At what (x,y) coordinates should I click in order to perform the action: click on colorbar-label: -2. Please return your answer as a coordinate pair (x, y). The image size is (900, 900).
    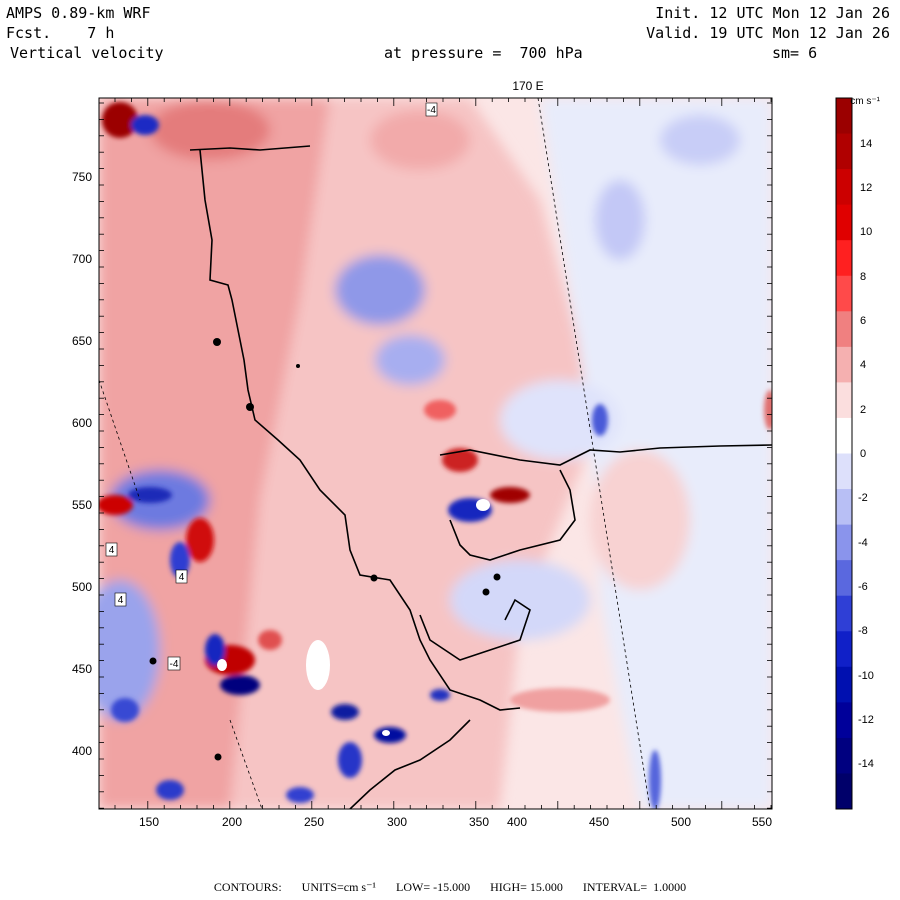
    Looking at the image, I should click on (863, 498).